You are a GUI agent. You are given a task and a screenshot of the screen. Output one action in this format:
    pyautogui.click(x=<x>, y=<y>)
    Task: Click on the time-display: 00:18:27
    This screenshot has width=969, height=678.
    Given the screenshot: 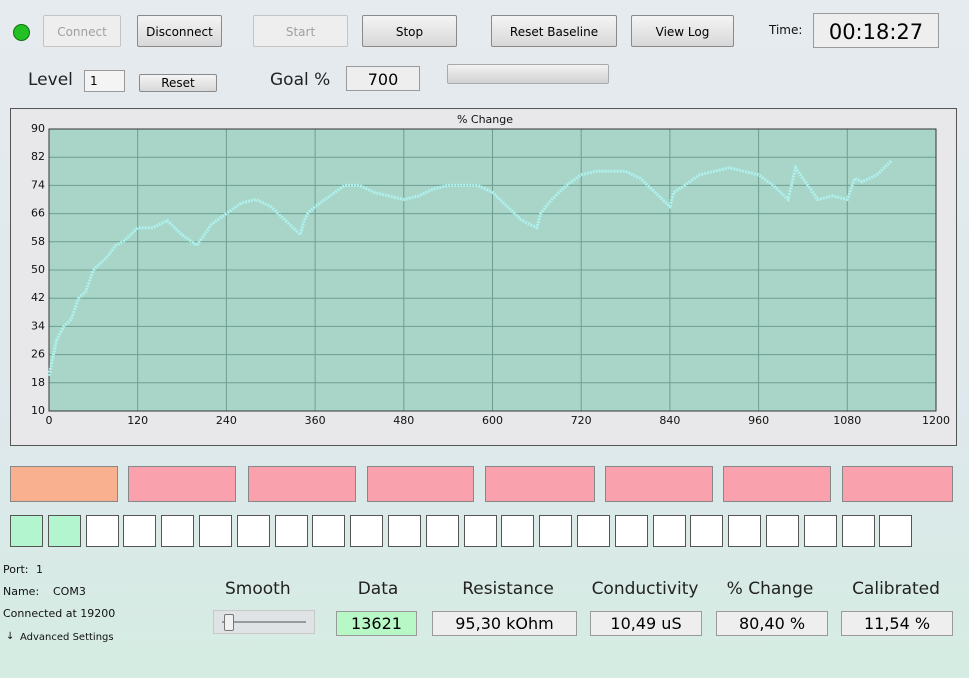 What is the action you would take?
    pyautogui.click(x=876, y=30)
    